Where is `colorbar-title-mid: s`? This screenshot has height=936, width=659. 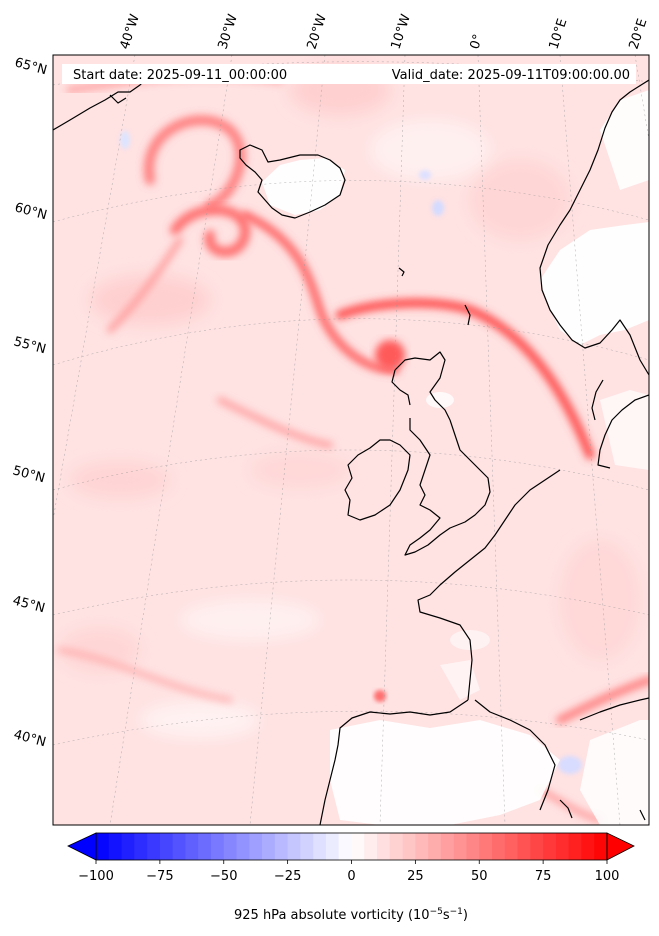 colorbar-title-mid: s is located at coordinates (446, 915).